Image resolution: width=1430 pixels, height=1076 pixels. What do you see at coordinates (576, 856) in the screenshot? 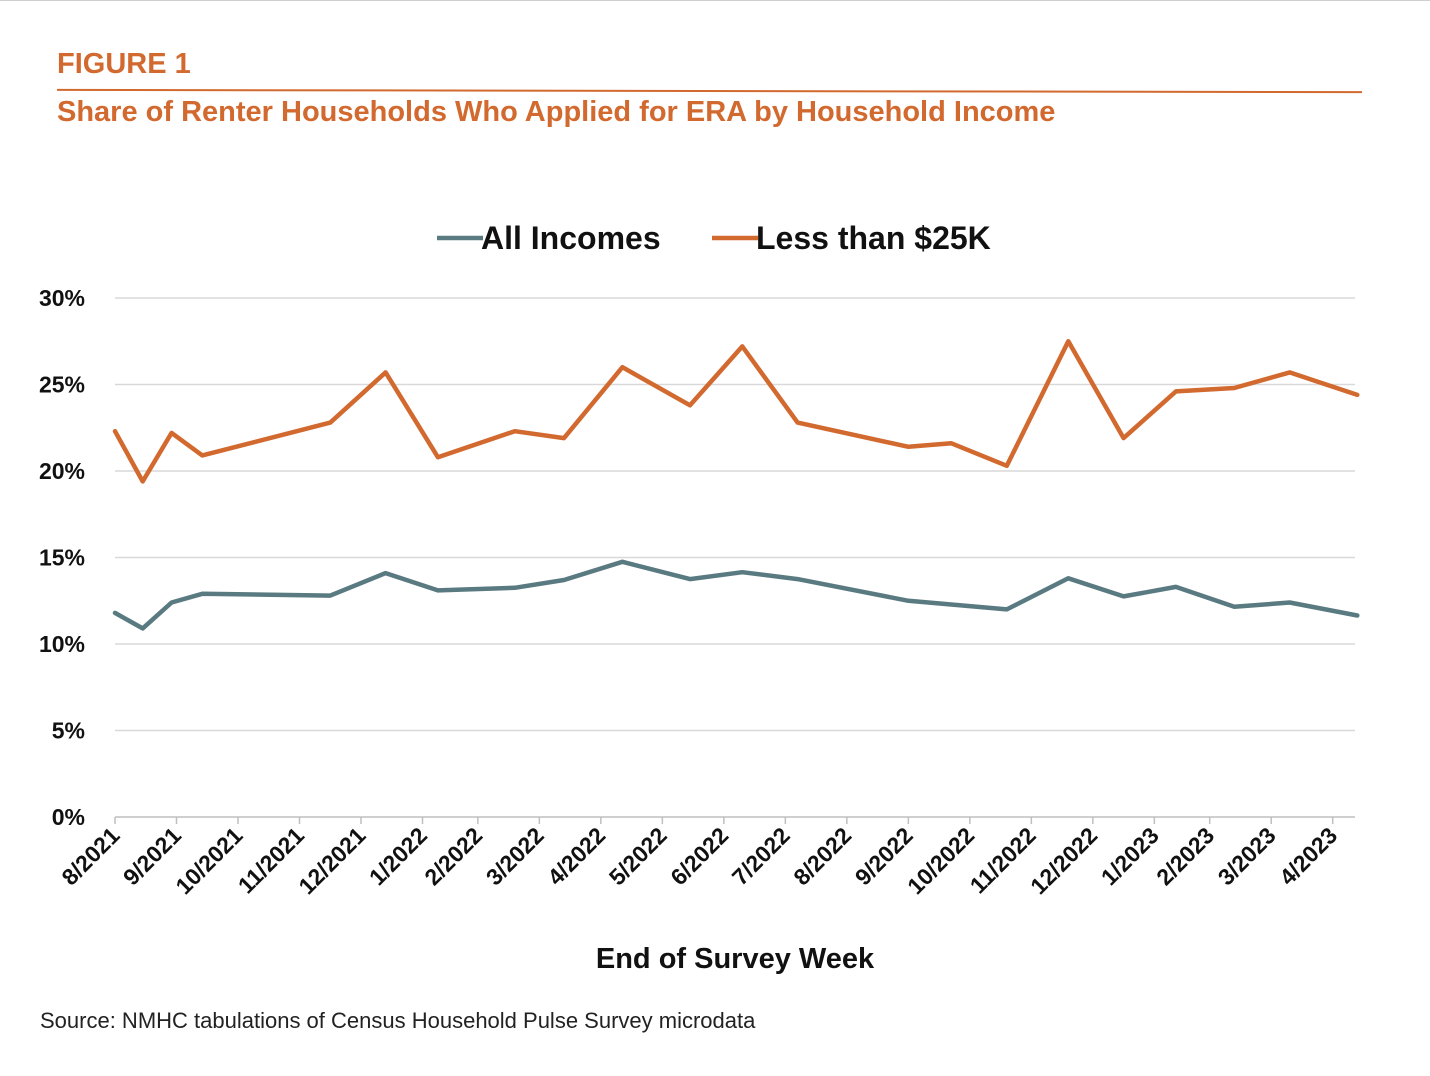
I see `x-tick-label: 4/2022` at bounding box center [576, 856].